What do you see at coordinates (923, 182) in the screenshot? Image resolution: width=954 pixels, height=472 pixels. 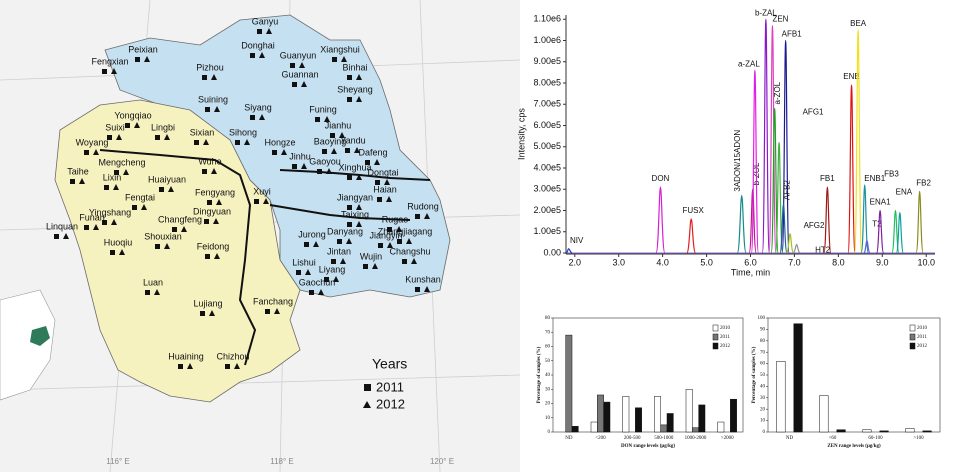 I see `peak-label: FB2` at bounding box center [923, 182].